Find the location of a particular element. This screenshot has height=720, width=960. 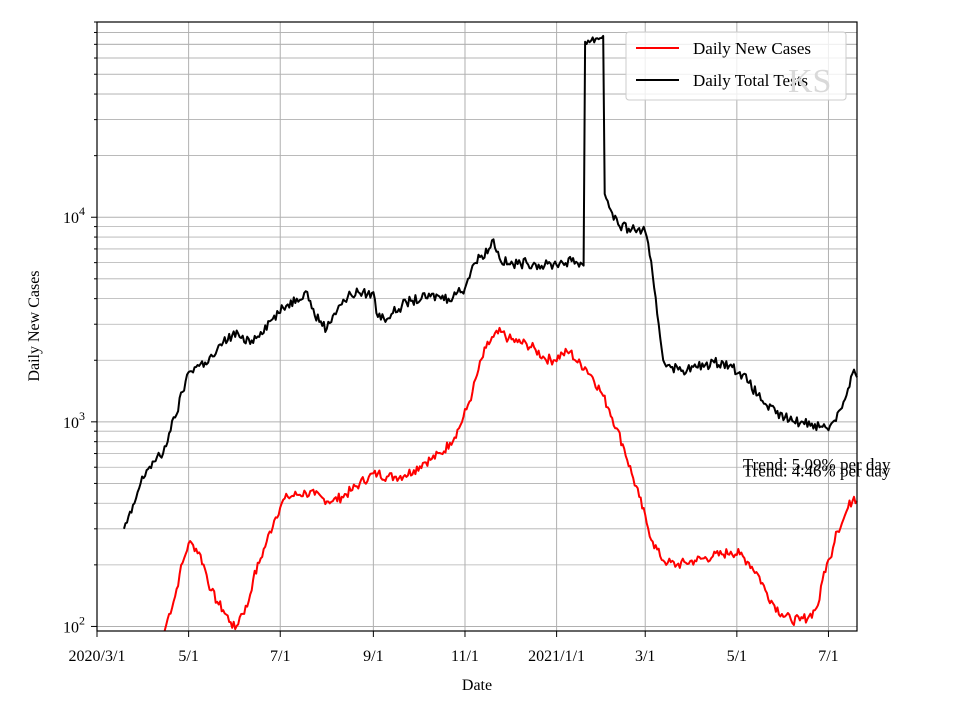

x-tick-label: 3/1 is located at coordinates (645, 656).